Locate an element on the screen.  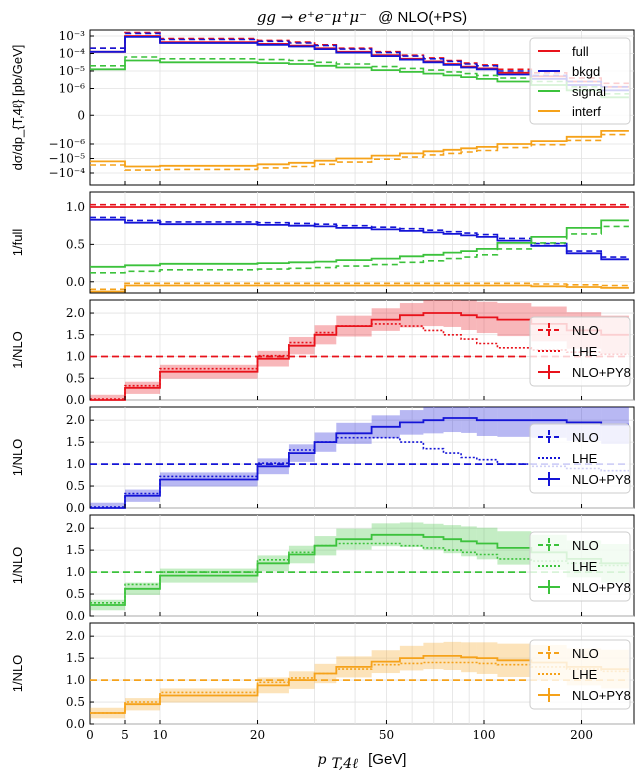
title-order: @ NLO(+PS) is located at coordinates (422, 17).